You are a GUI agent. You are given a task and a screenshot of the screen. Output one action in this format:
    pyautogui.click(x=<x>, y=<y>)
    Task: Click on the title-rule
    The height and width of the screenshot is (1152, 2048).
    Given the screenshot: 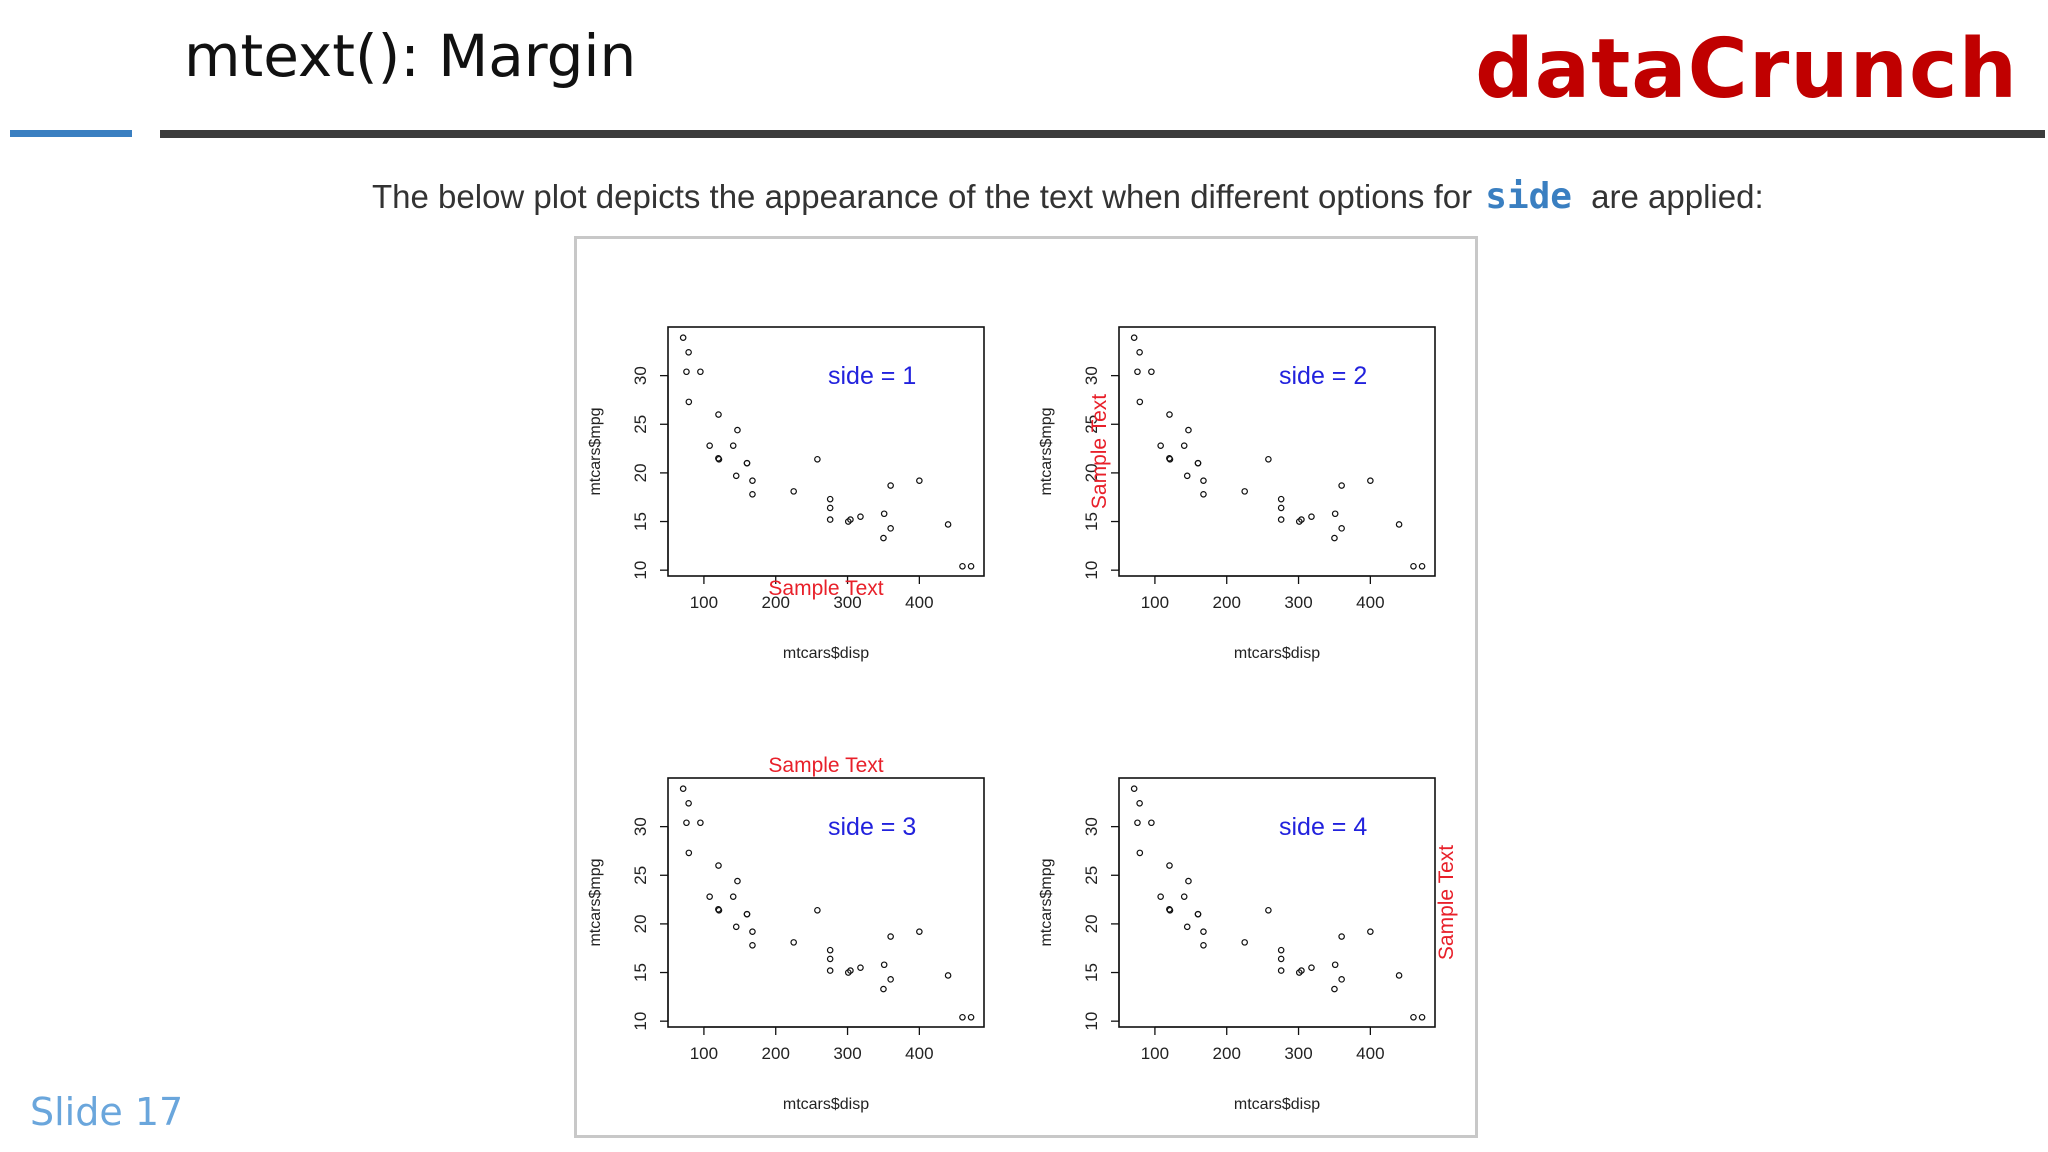 What is the action you would take?
    pyautogui.click(x=1102, y=134)
    